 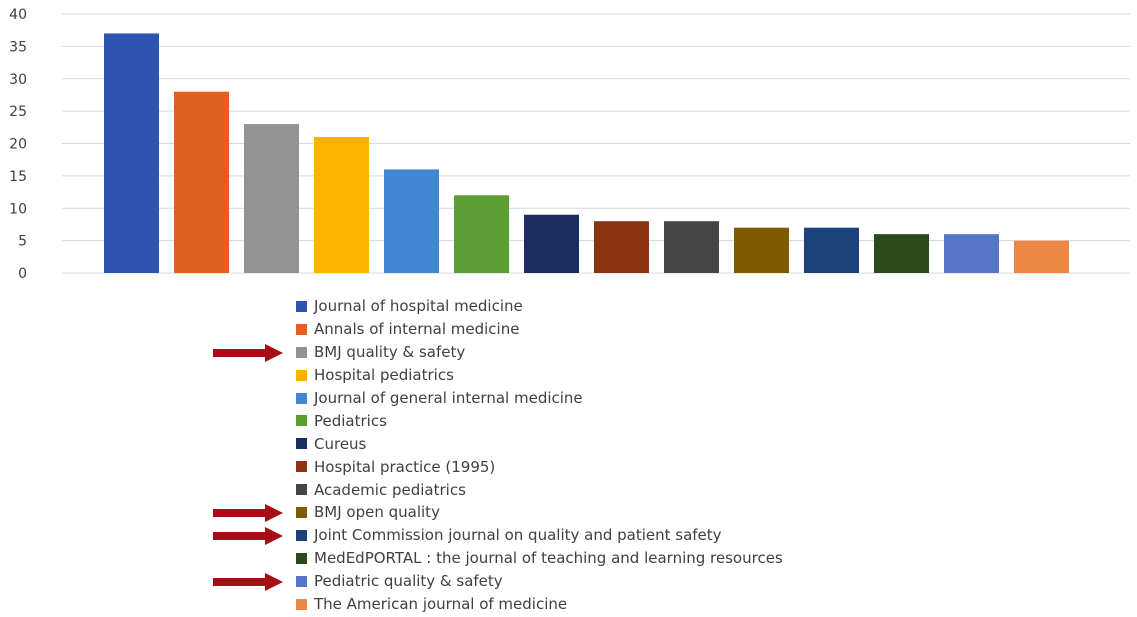 I want to click on legend-item: Academic pediatrics, so click(x=539, y=489).